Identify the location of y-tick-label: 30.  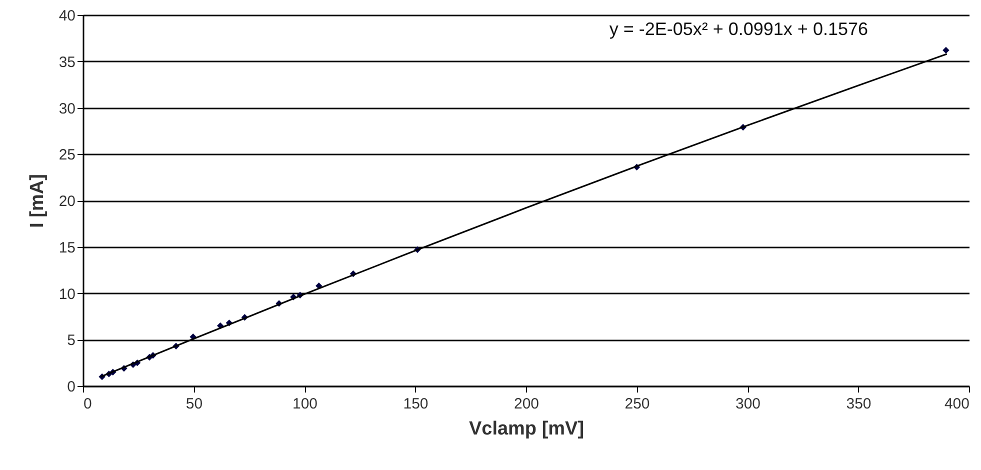
(67, 109).